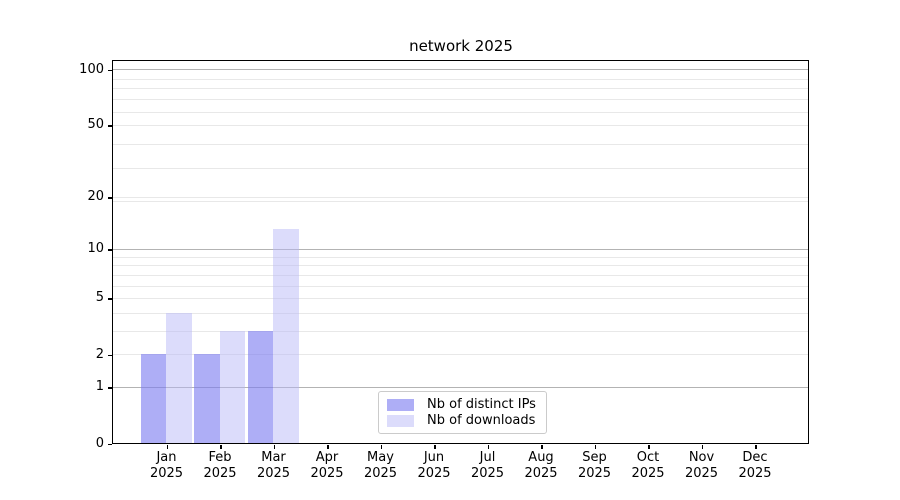 The height and width of the screenshot is (500, 900). I want to click on x-tick-label-aug: Aug 2025, so click(541, 465).